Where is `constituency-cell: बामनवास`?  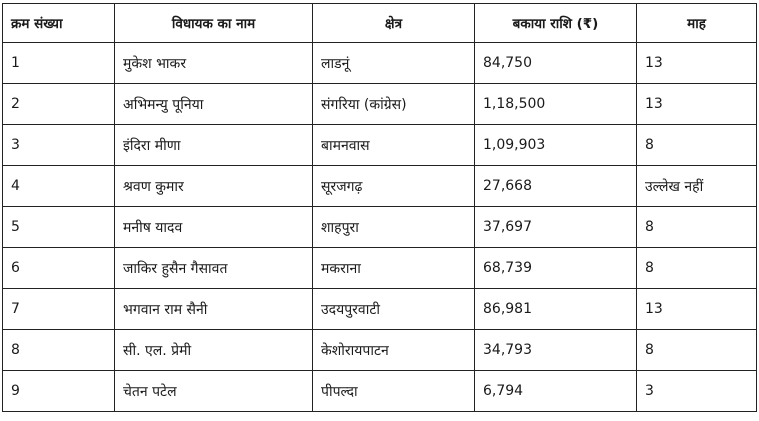 constituency-cell: बामनवास is located at coordinates (393, 145).